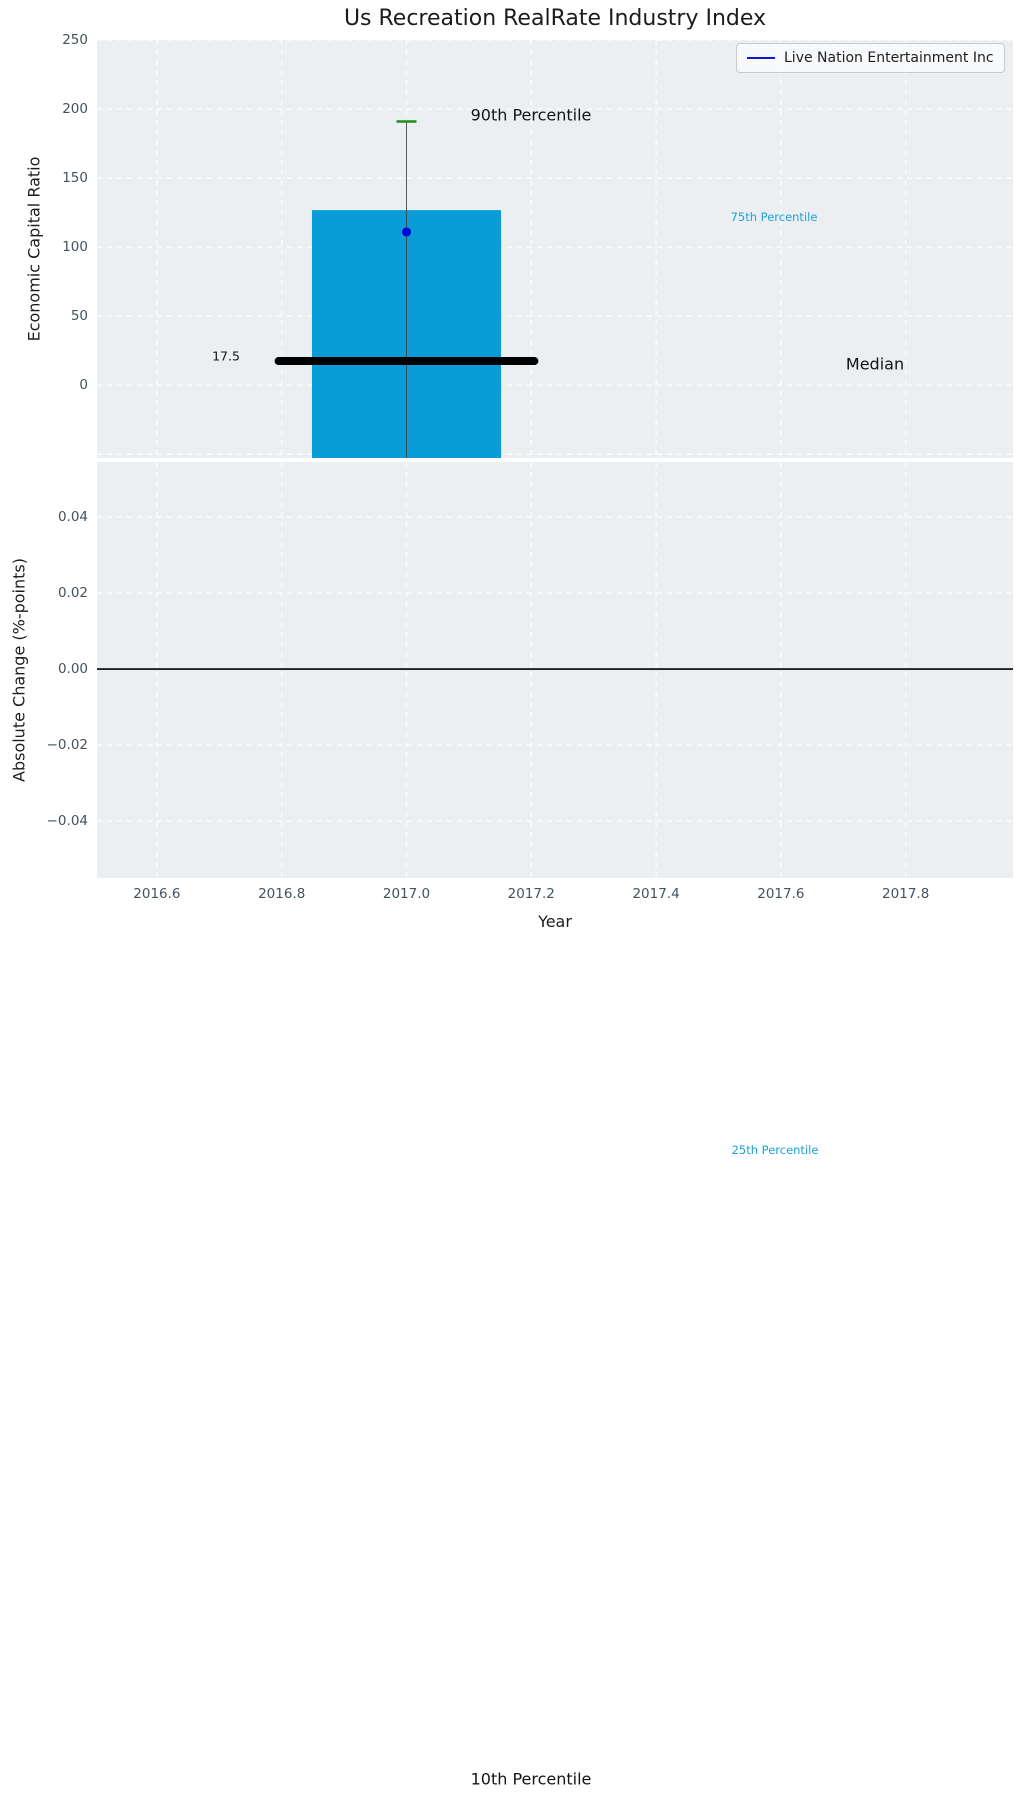 This screenshot has height=1799, width=1034. What do you see at coordinates (75, 40) in the screenshot?
I see `y-tick-label-top: 250` at bounding box center [75, 40].